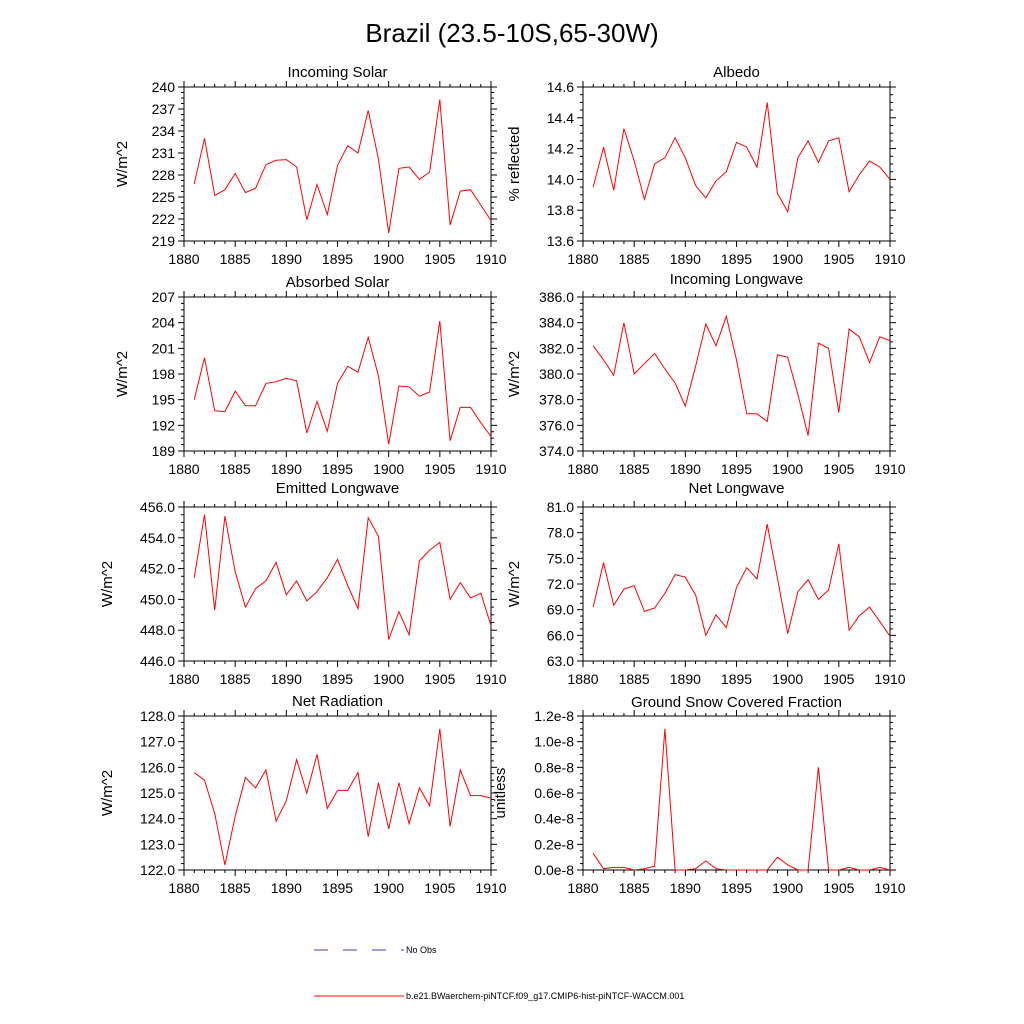  Describe the element at coordinates (164, 109) in the screenshot. I see `y-tick-label: 237` at that location.